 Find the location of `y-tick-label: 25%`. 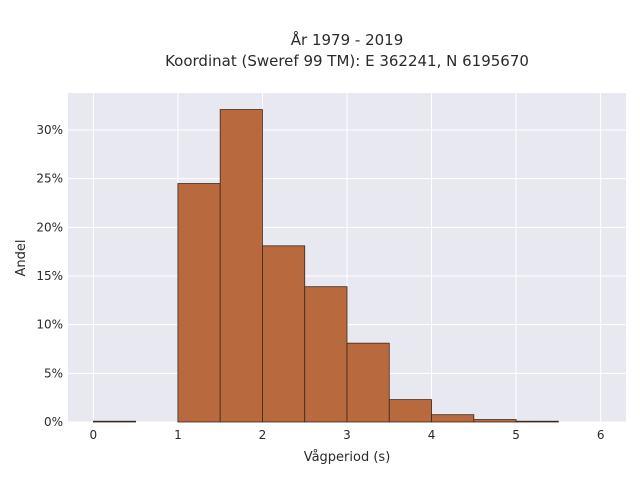

y-tick-label: 25% is located at coordinates (49, 179).